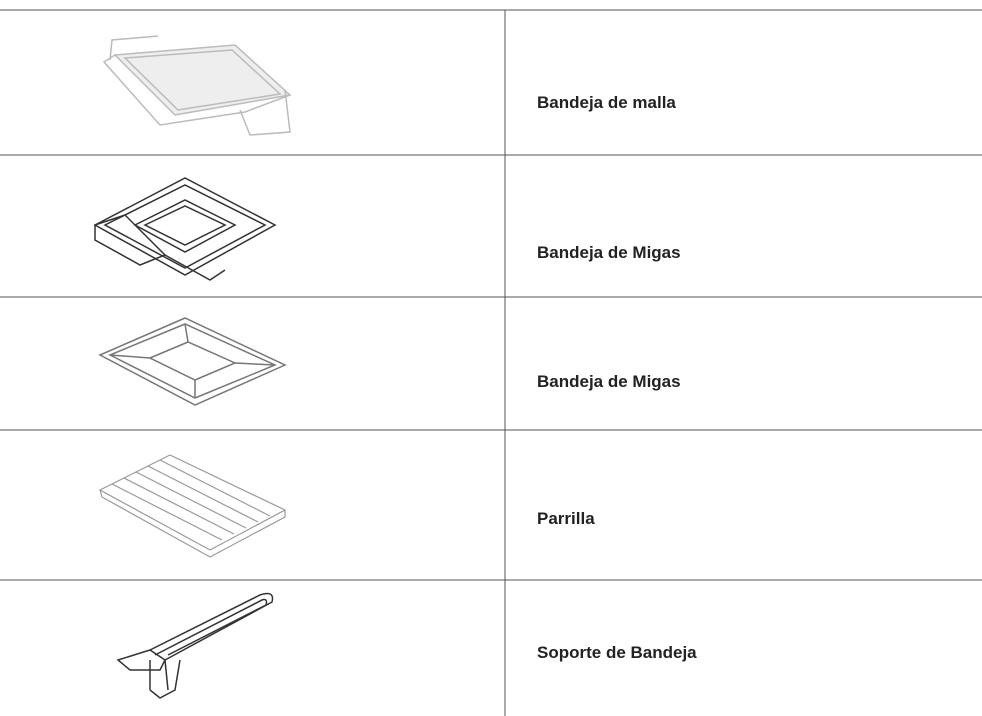 Image resolution: width=982 pixels, height=716 pixels. I want to click on row-label: Parrilla, so click(566, 518).